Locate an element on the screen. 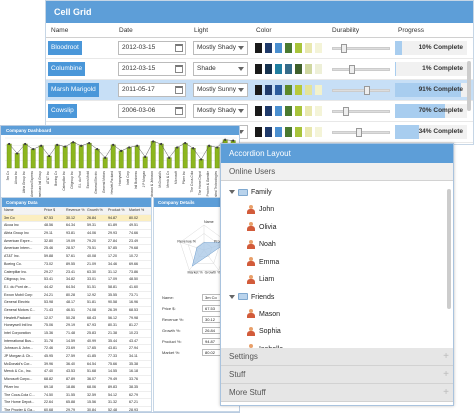 The width and height of the screenshot is (474, 413). grid-scrollbar is located at coordinates (469, 86).